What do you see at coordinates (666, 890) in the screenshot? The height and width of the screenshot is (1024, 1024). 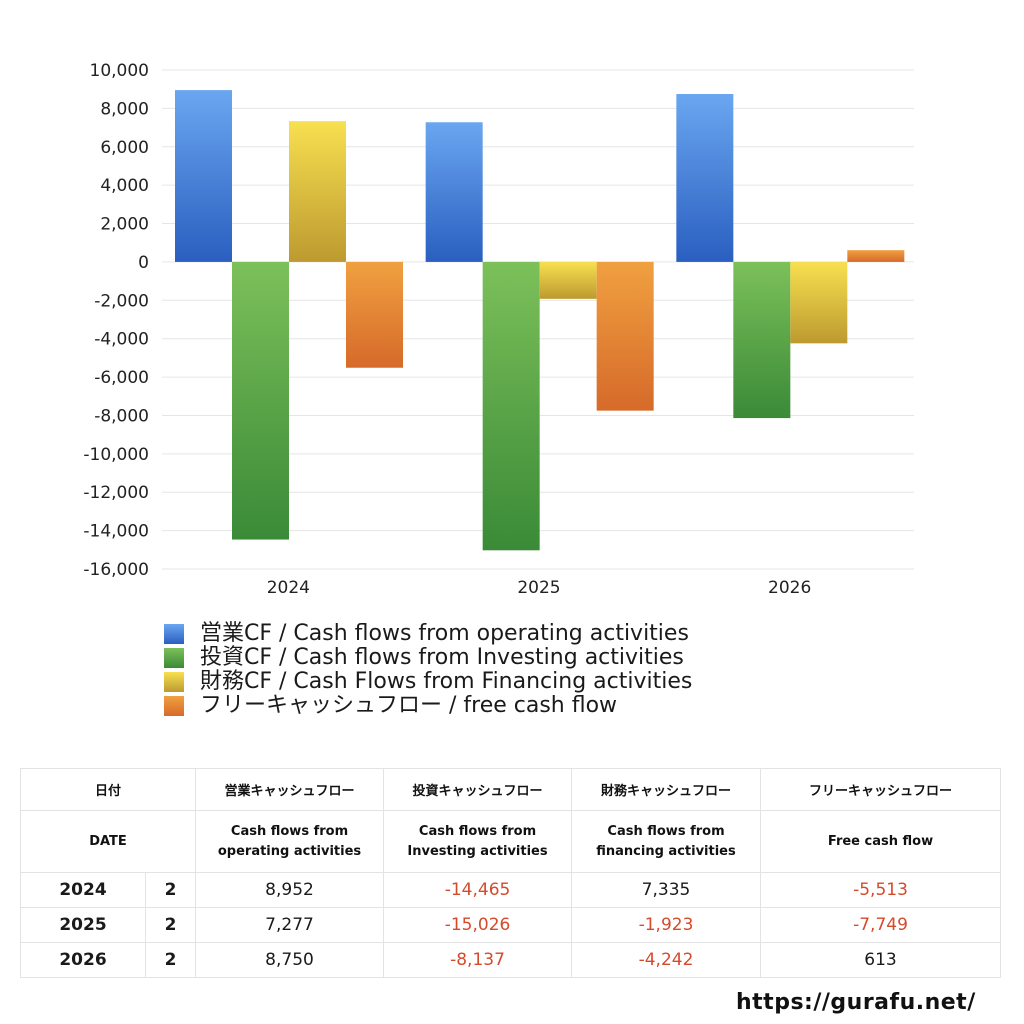 I see `row-financing: 7,335` at bounding box center [666, 890].